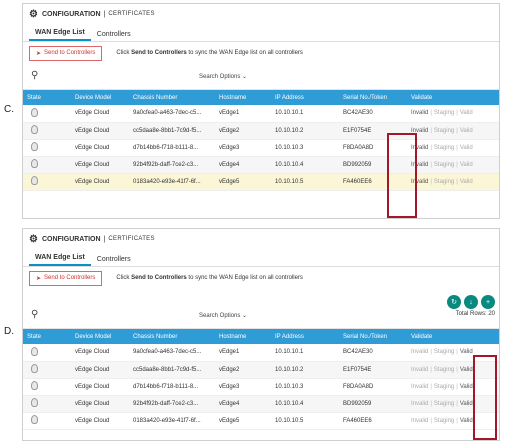 The image size is (511, 444). What do you see at coordinates (243, 131) in the screenshot?
I see `hostname-cell: vEdge2` at bounding box center [243, 131].